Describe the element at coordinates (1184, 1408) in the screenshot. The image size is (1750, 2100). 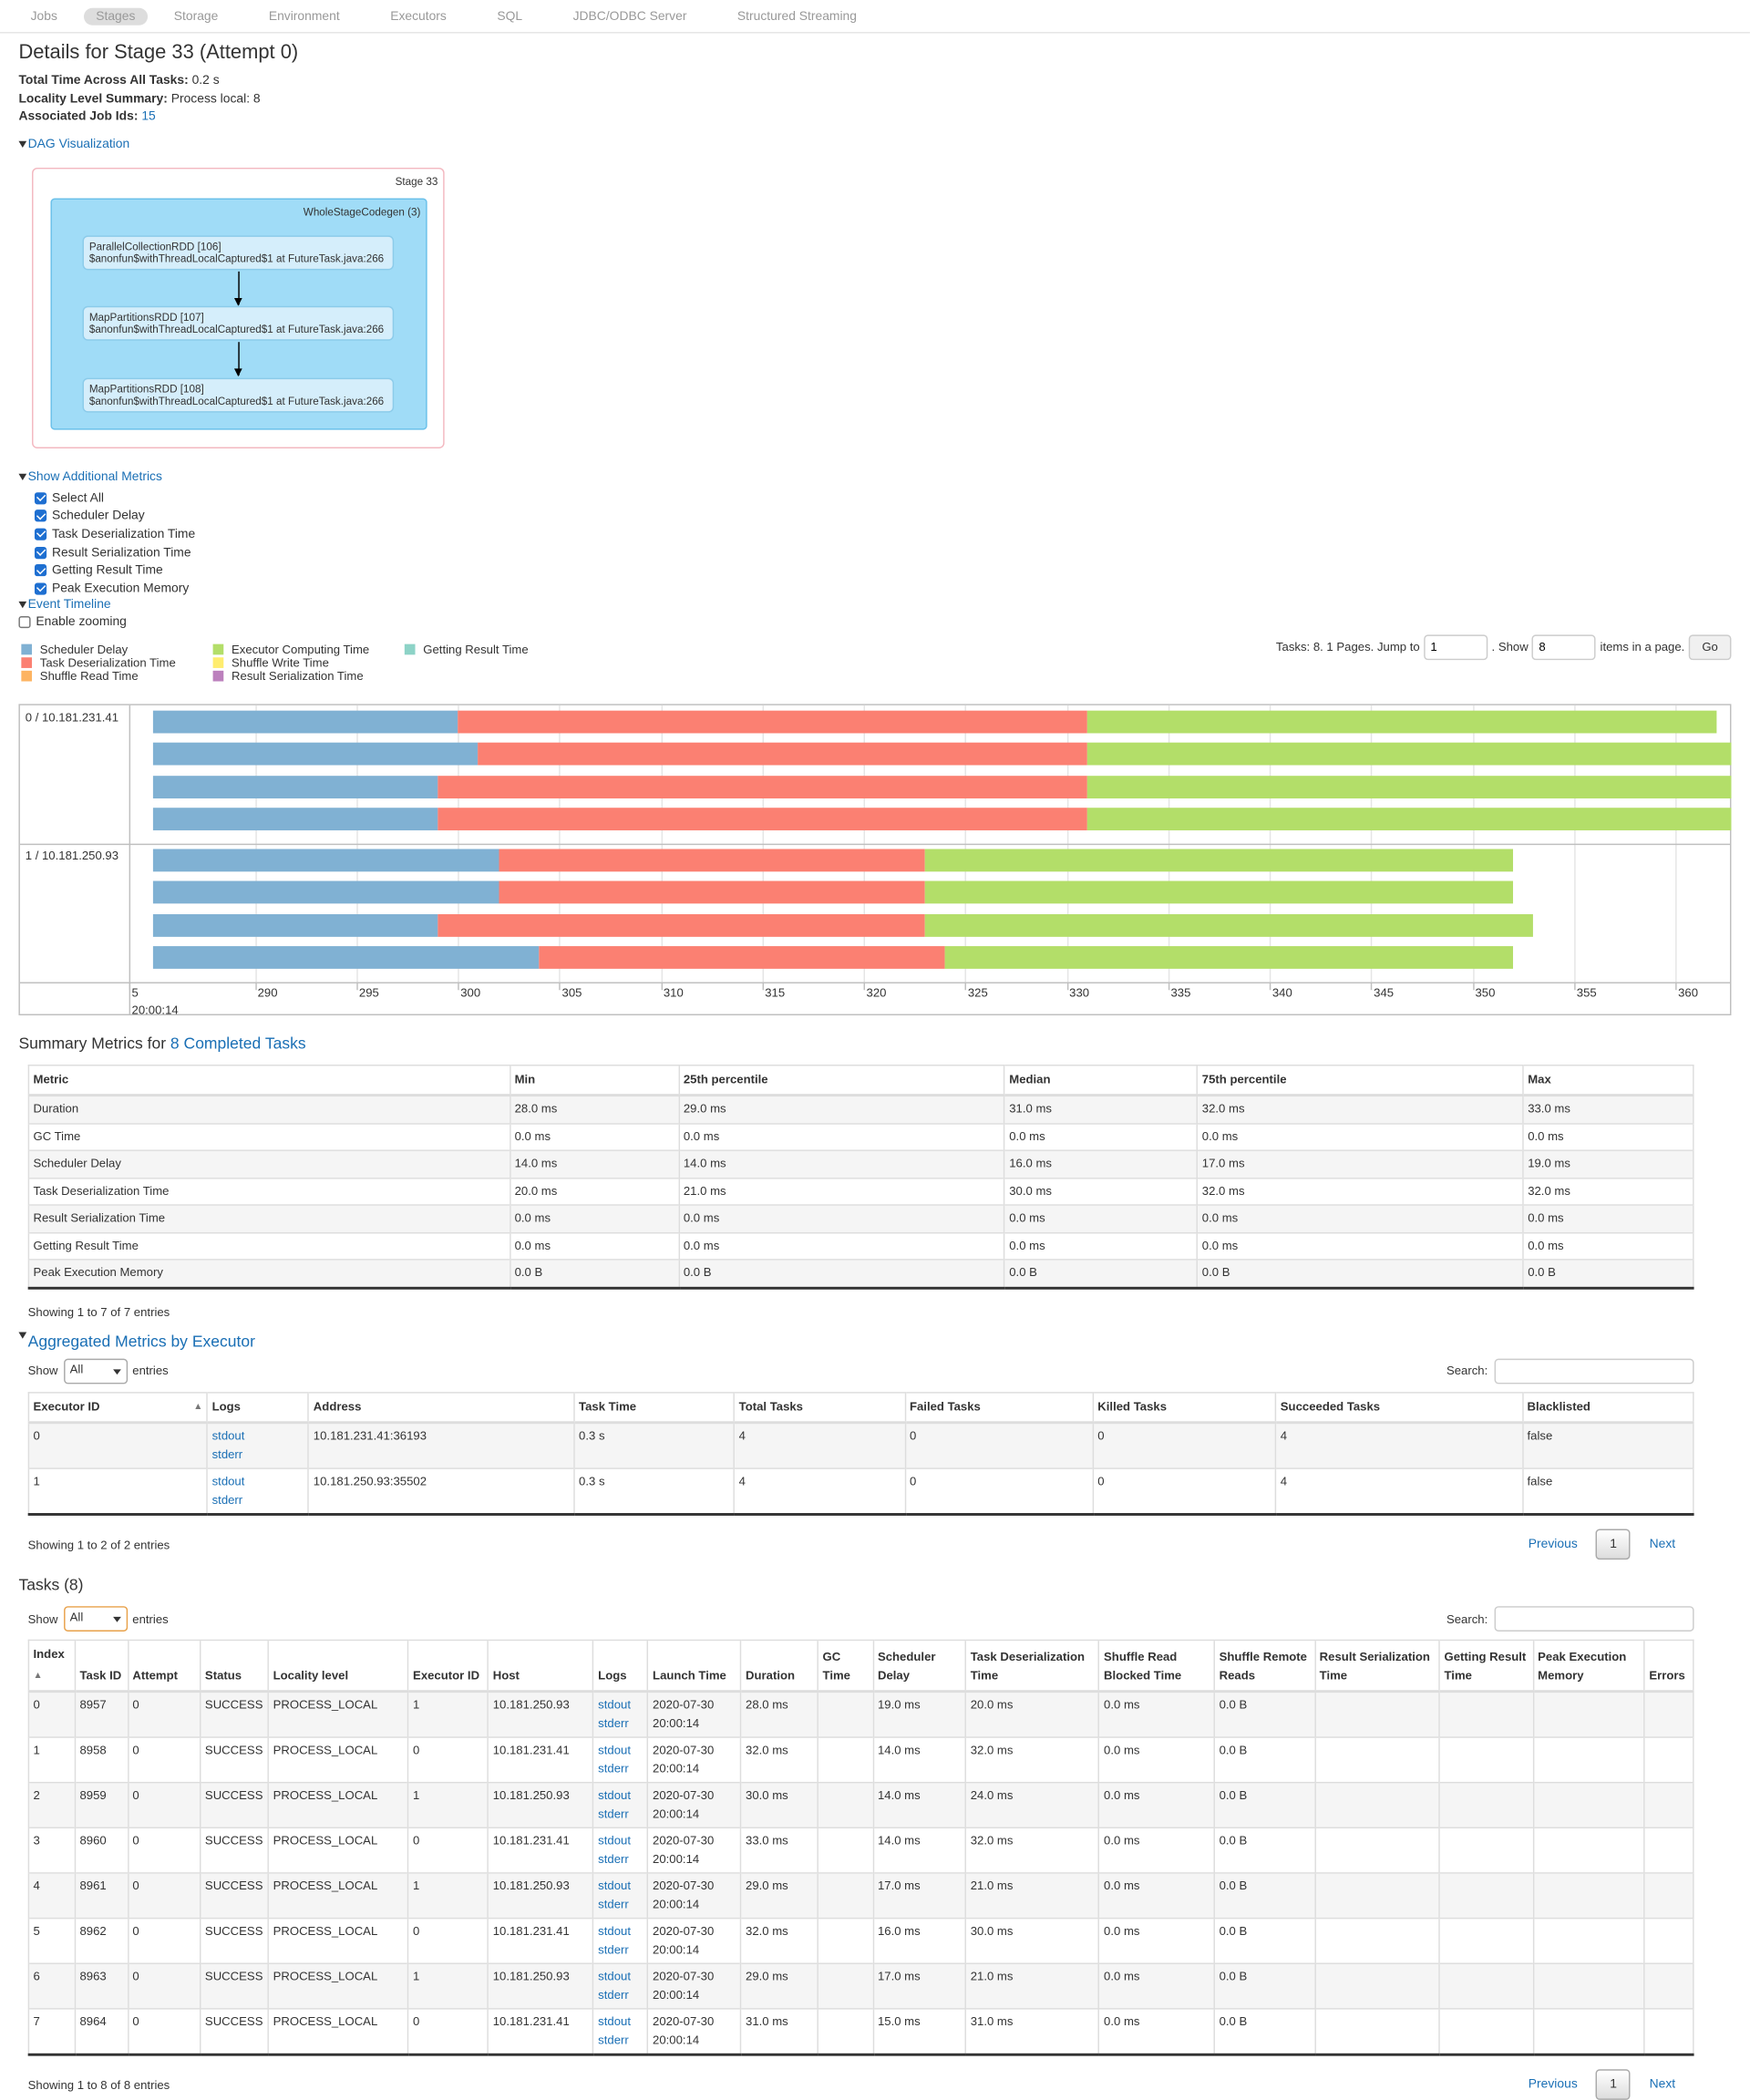
I see `column-header: Killed Tasks` at that location.